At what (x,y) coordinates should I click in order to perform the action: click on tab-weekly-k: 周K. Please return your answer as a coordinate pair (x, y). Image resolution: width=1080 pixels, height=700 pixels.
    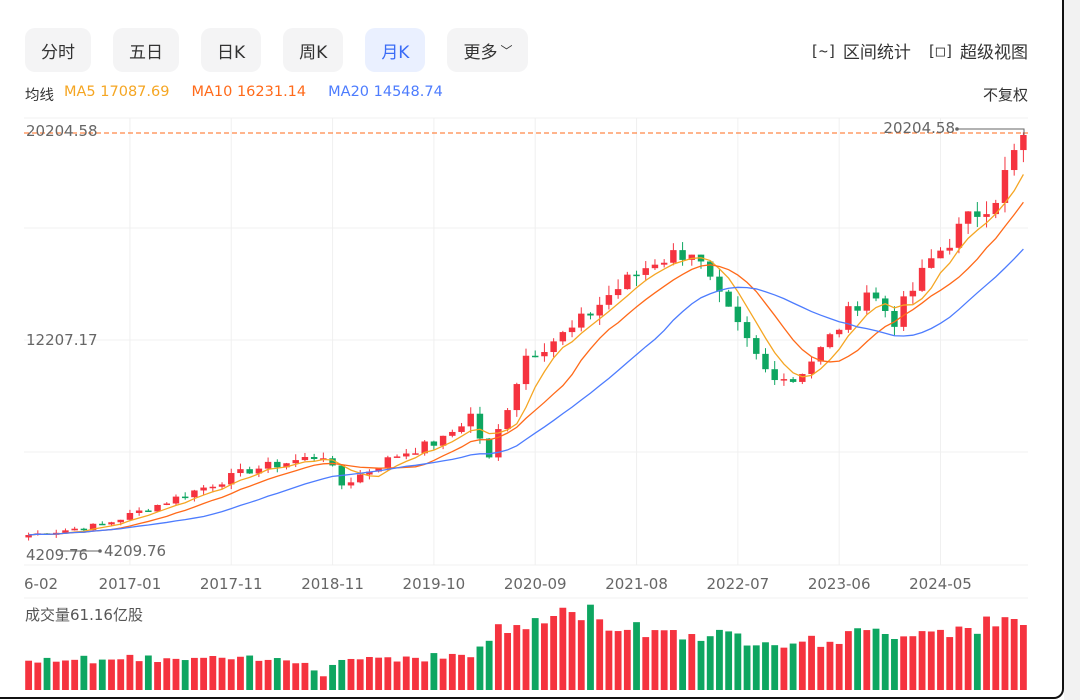
    Looking at the image, I should click on (313, 50).